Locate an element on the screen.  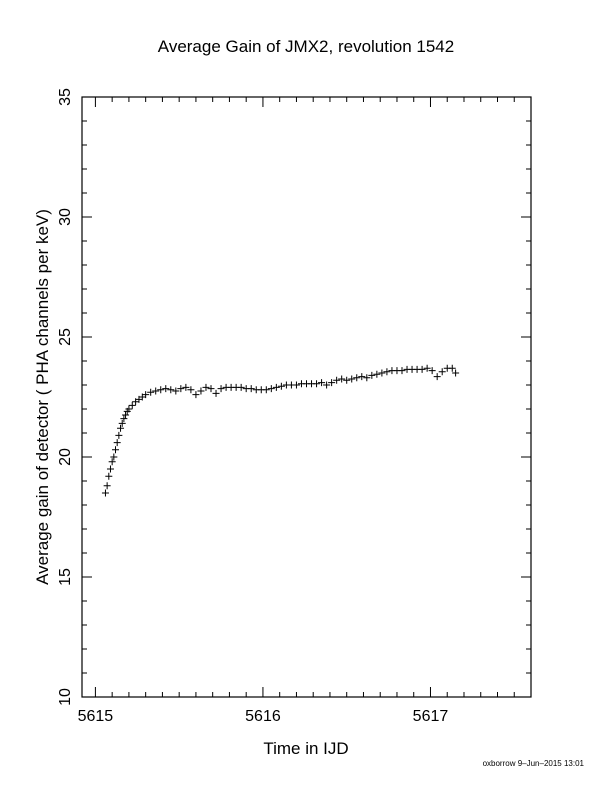
y-tick-label: 35 is located at coordinates (65, 97).